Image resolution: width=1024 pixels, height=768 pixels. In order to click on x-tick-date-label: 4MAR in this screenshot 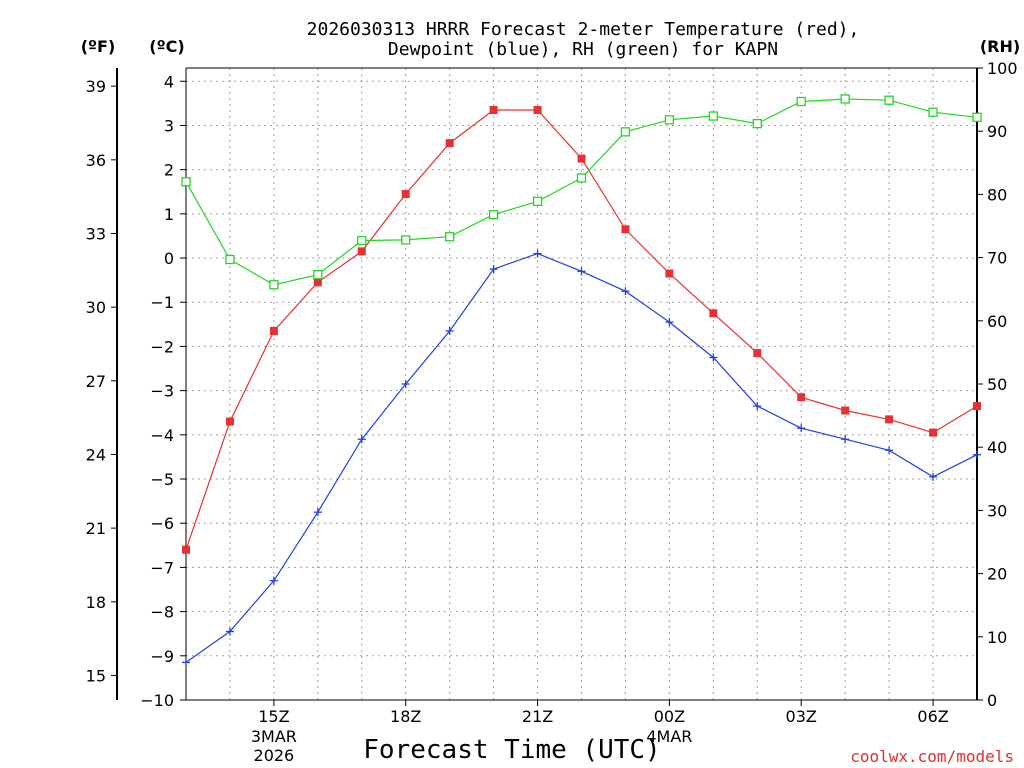, I will do `click(669, 736)`.